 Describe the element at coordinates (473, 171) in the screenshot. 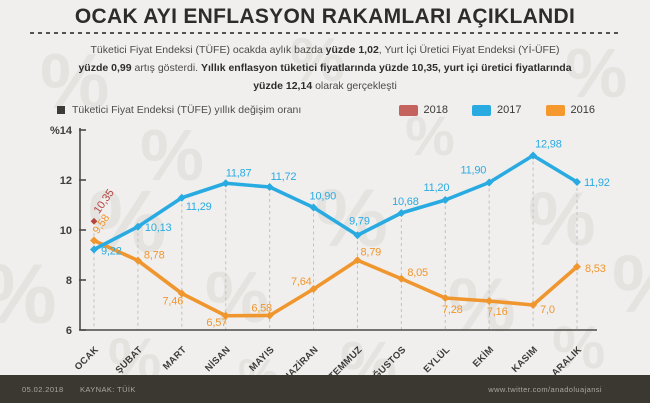

I see `value-label-2017: 11,90` at that location.